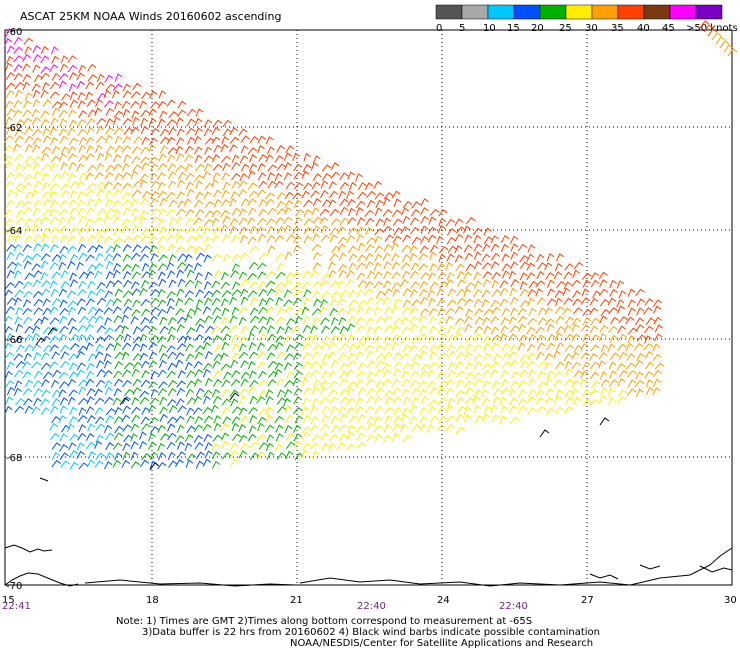 Image resolution: width=740 pixels, height=650 pixels. What do you see at coordinates (371, 606) in the screenshot?
I see `time-label: 22:40` at bounding box center [371, 606].